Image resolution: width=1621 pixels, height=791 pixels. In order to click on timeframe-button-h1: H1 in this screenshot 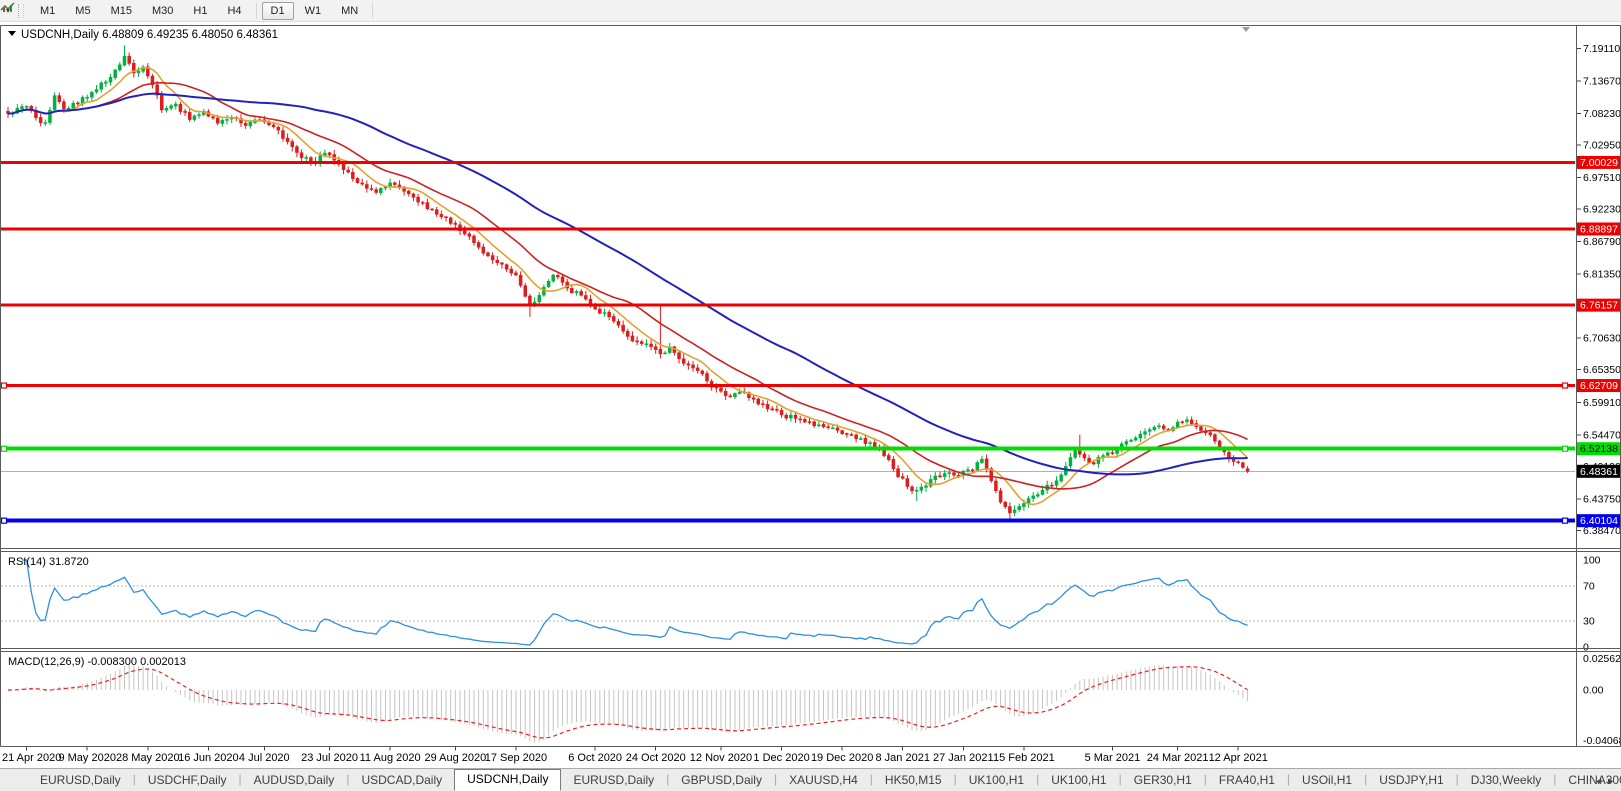, I will do `click(200, 10)`.